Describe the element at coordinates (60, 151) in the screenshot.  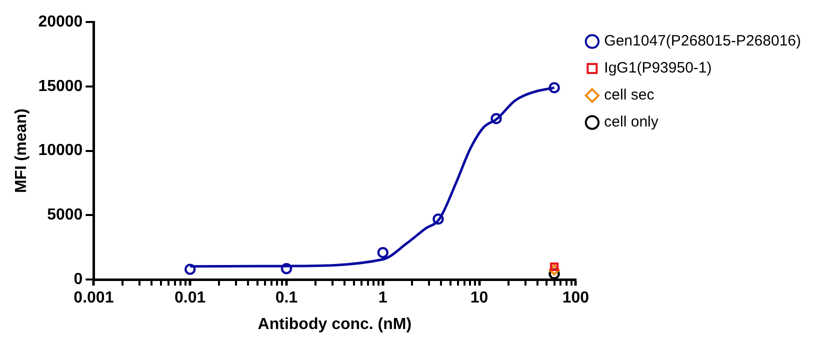
I see `y-tick-label: 10000` at that location.